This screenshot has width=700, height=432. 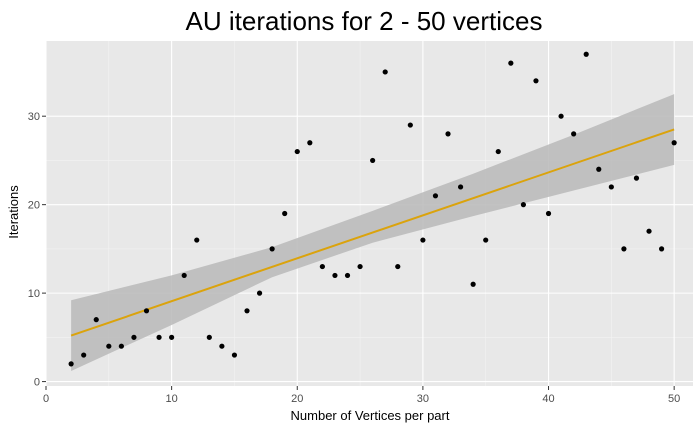 What do you see at coordinates (37, 383) in the screenshot?
I see `y-tick-label: 0` at bounding box center [37, 383].